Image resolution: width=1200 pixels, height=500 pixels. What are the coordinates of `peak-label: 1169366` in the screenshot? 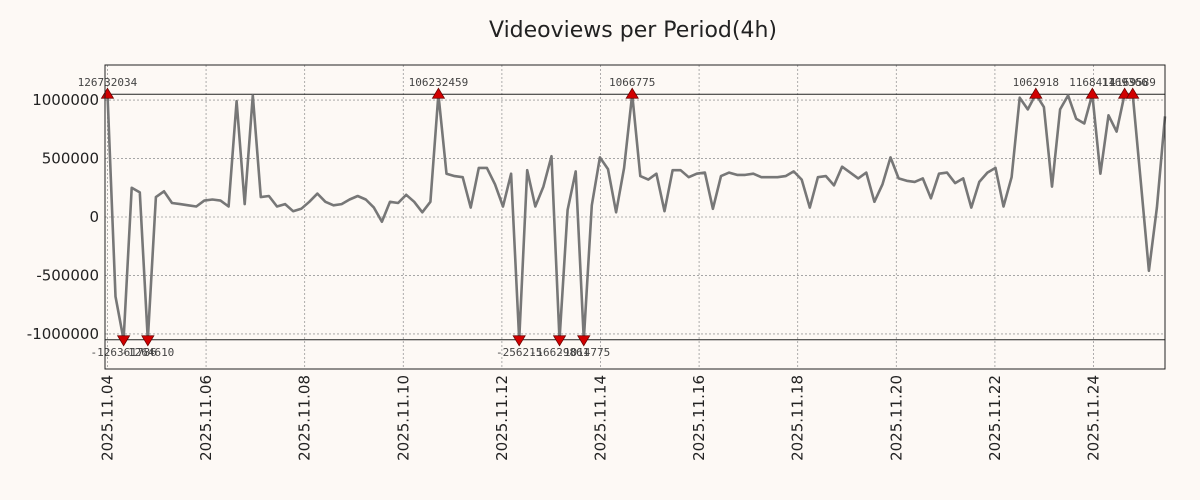 It's located at (1124, 82).